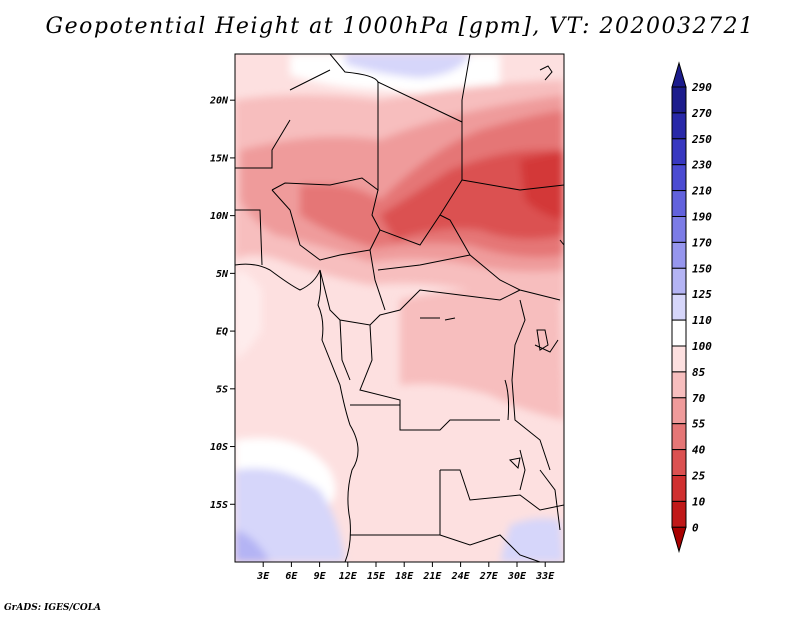 This screenshot has height=618, width=800. I want to click on colorbar-level-label: 170, so click(702, 242).